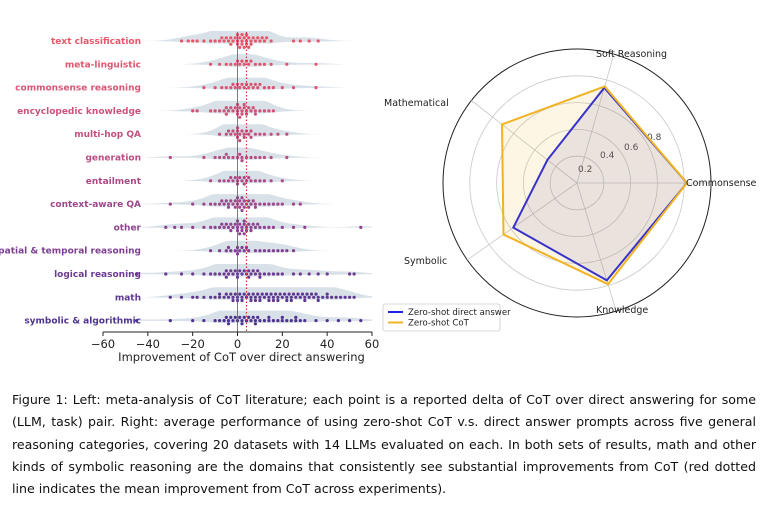 This screenshot has height=518, width=770. Describe the element at coordinates (654, 138) in the screenshot. I see `radar-tick-label: 0.8` at that location.